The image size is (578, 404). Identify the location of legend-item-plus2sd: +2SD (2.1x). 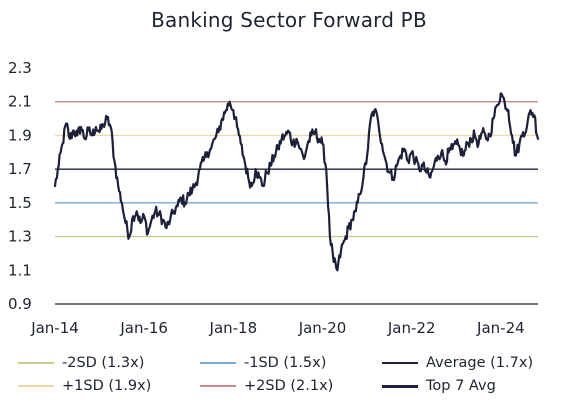
(266, 386).